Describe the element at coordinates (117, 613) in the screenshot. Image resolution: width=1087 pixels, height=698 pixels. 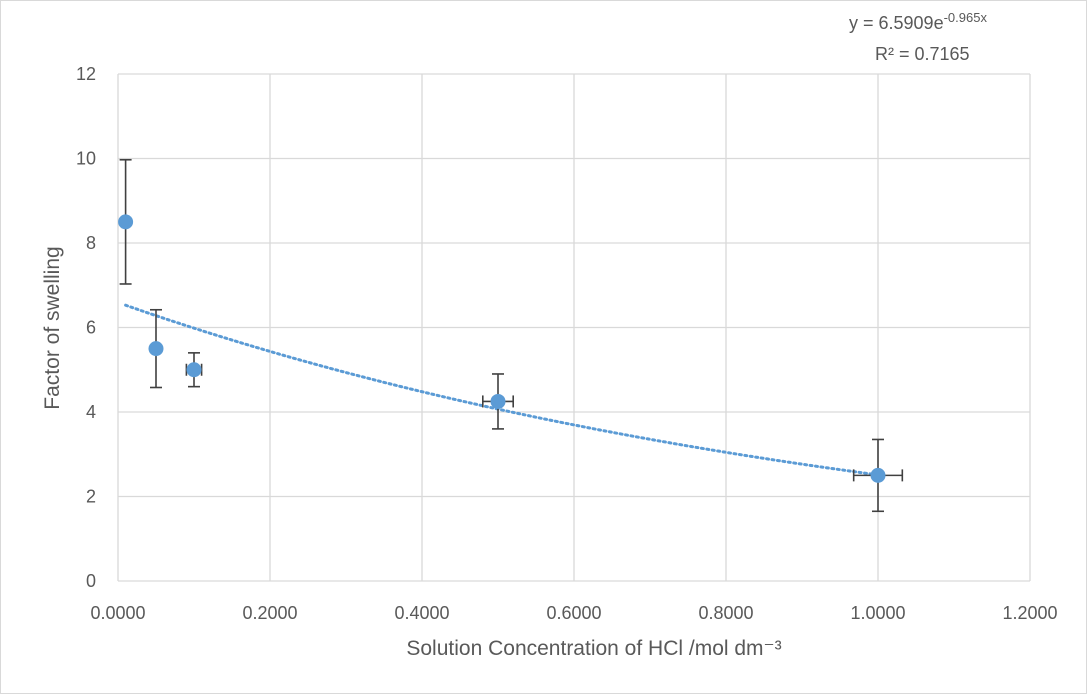
I see `x-tick-label: 0.0000` at that location.